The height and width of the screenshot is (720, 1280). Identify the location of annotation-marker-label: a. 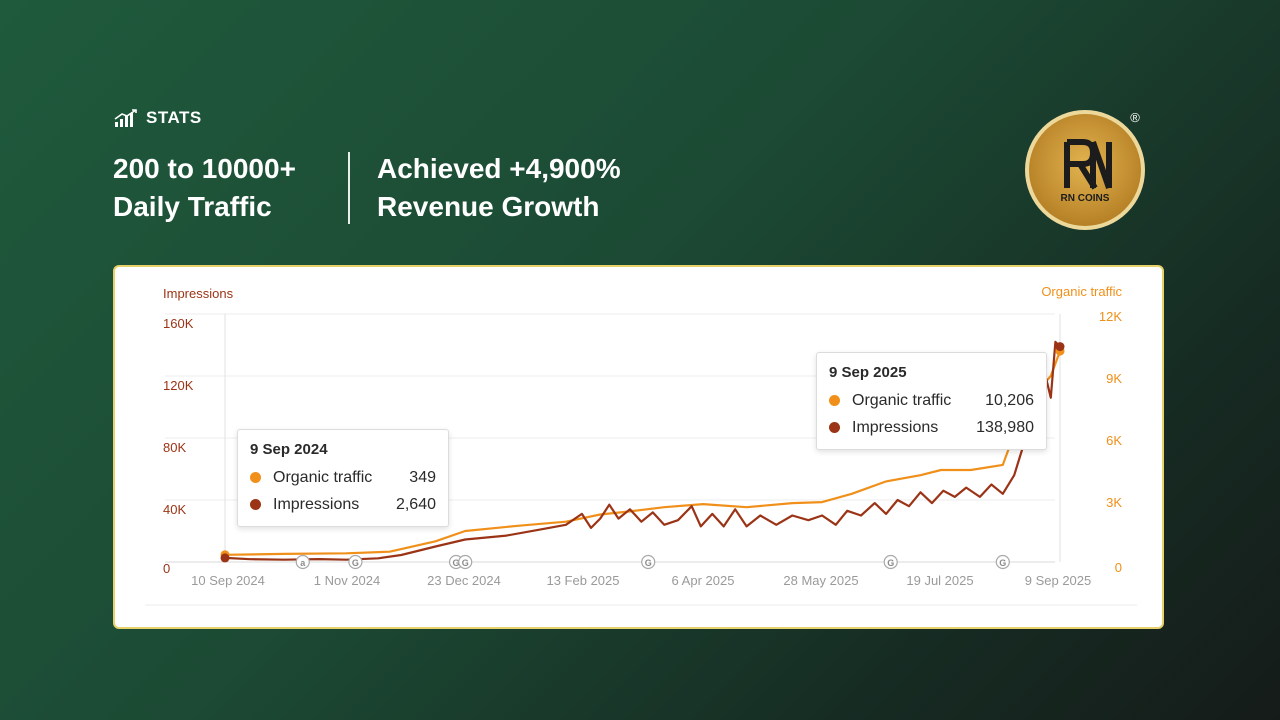
(303, 563).